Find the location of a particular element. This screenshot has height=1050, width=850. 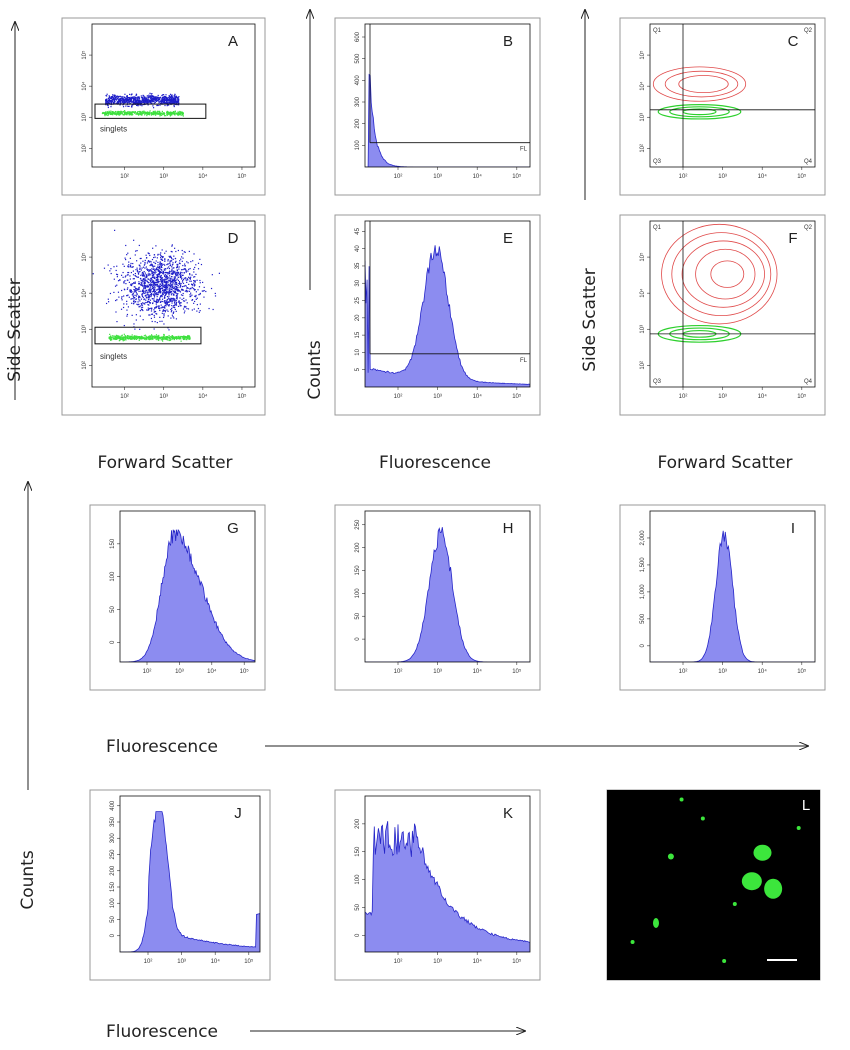

quadrant-label: Q3 is located at coordinates (657, 162).